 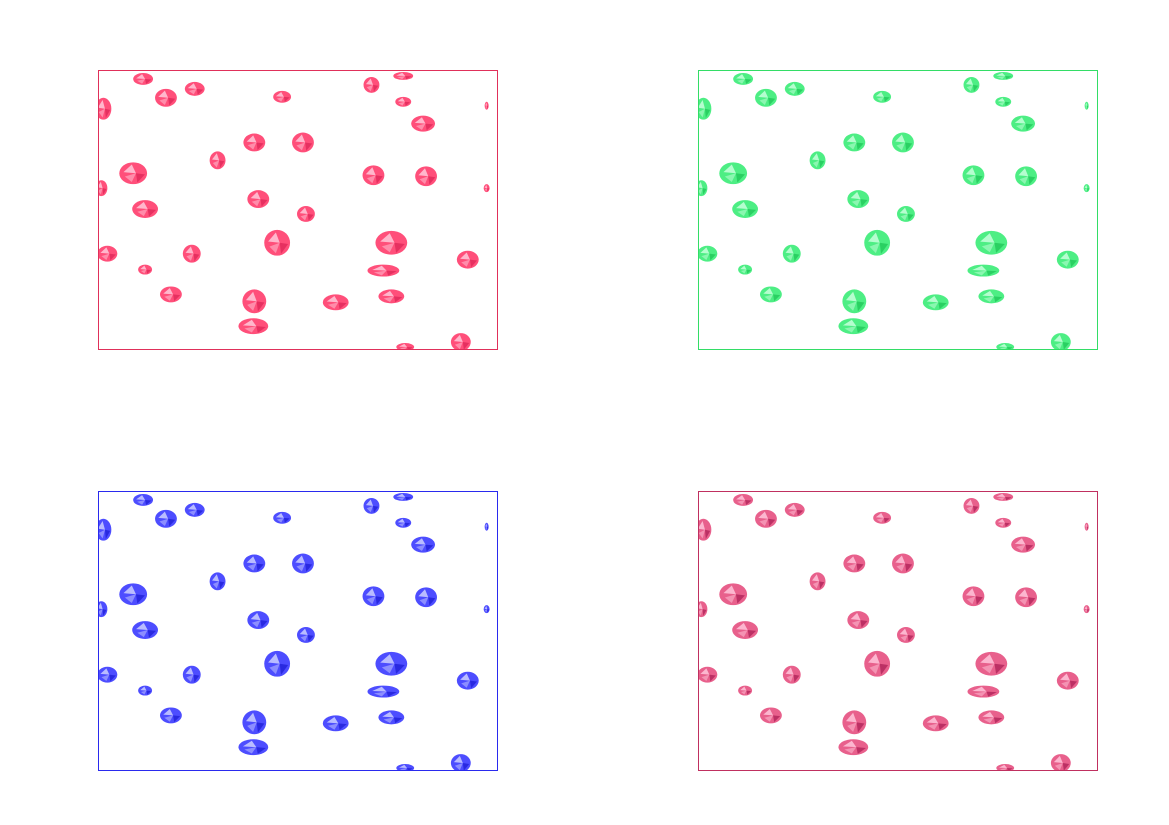 I want to click on crystals-panel-magenta, so click(x=898, y=631).